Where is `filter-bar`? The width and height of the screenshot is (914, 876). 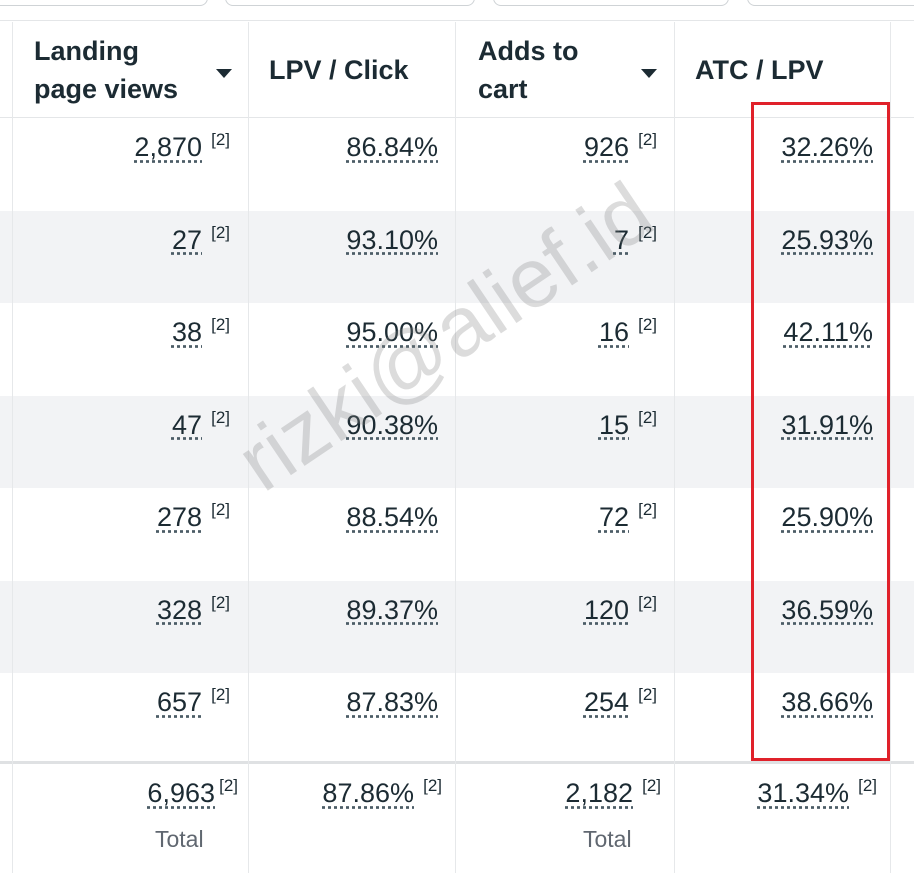 filter-bar is located at coordinates (457, 10).